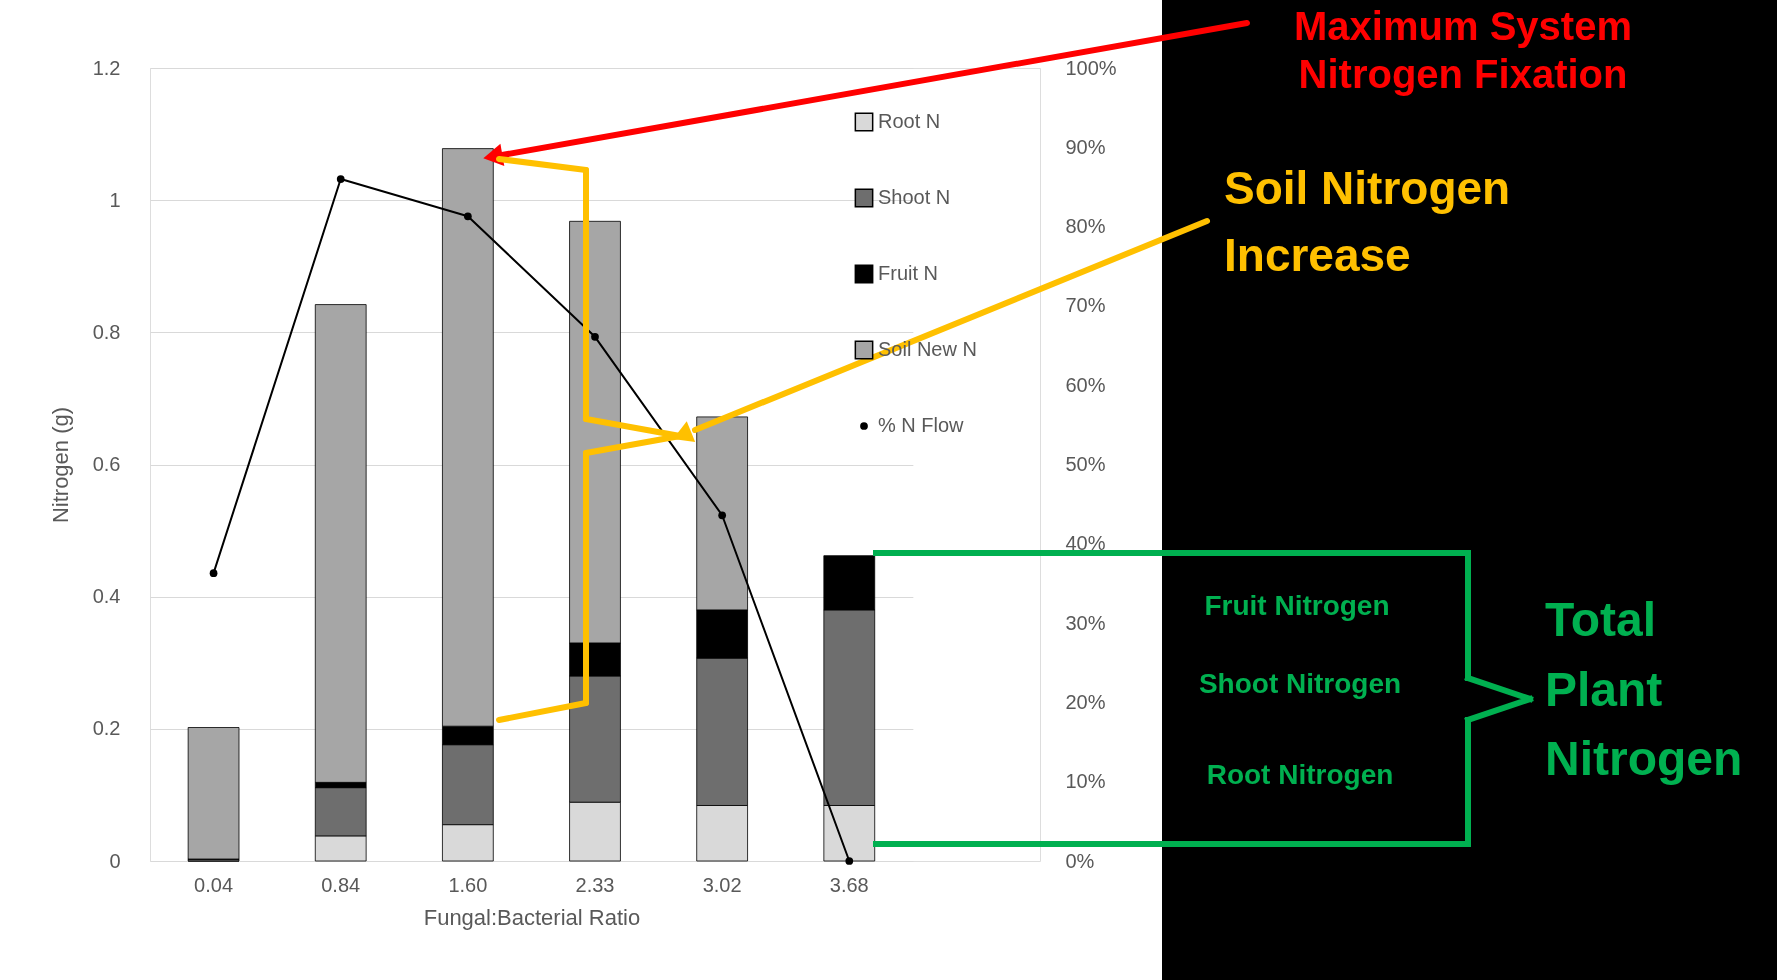 The image size is (1777, 980). What do you see at coordinates (1367, 221) in the screenshot?
I see `text: Soil Nitrogen Increase` at bounding box center [1367, 221].